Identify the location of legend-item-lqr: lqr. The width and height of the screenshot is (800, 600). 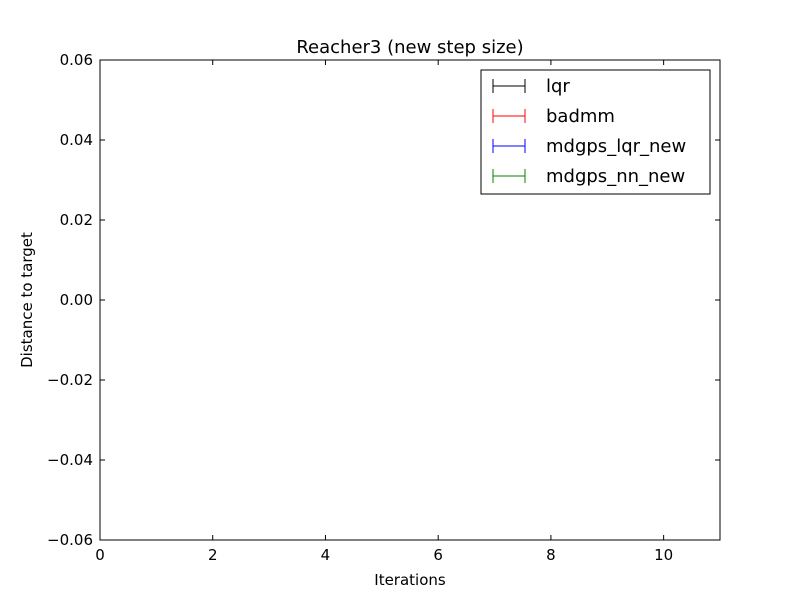
(531, 86).